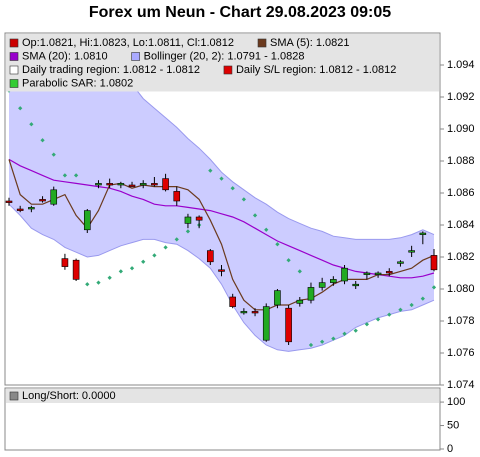  Describe the element at coordinates (461, 353) in the screenshot. I see `y-tick-label: 1.076` at that location.